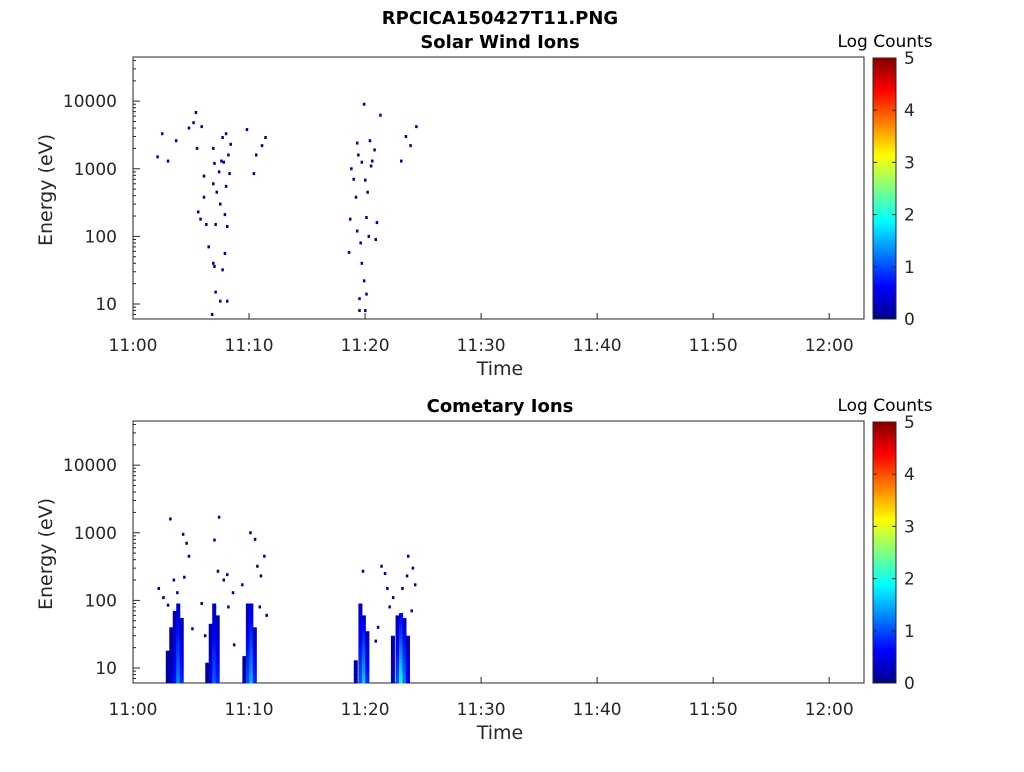  Describe the element at coordinates (500, 18) in the screenshot. I see `figure-title: RPCICA150427T11.PNG` at that location.